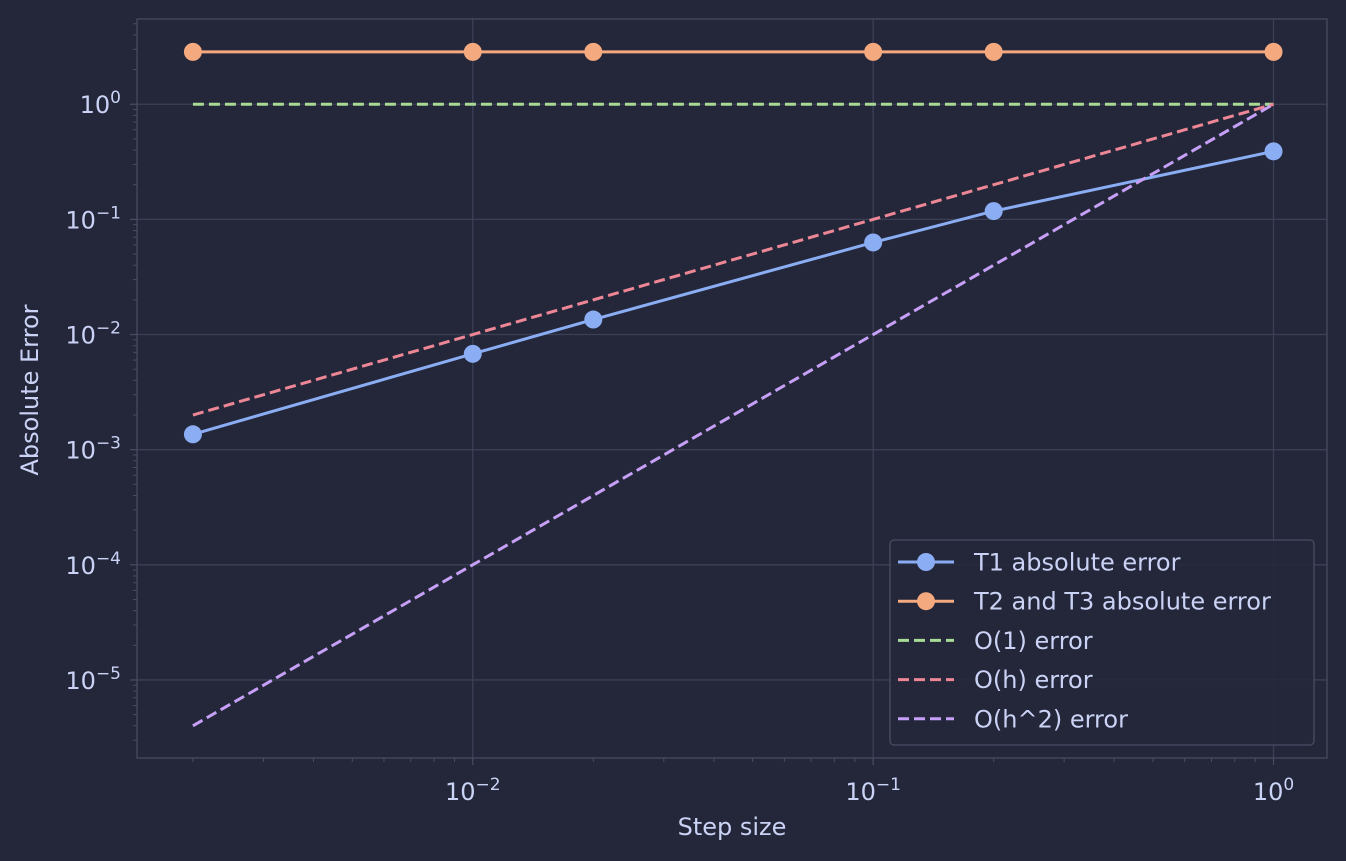  What do you see at coordinates (115, 98) in the screenshot?
I see `y-tick-label-exponent: 0` at bounding box center [115, 98].